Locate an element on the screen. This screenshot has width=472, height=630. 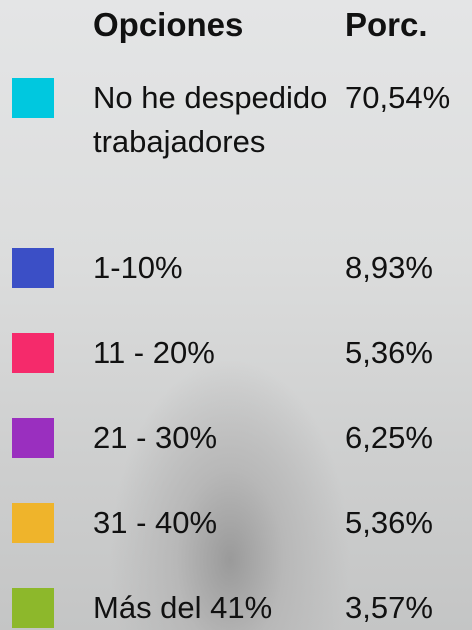
option-label: 31 - 40% is located at coordinates (155, 522).